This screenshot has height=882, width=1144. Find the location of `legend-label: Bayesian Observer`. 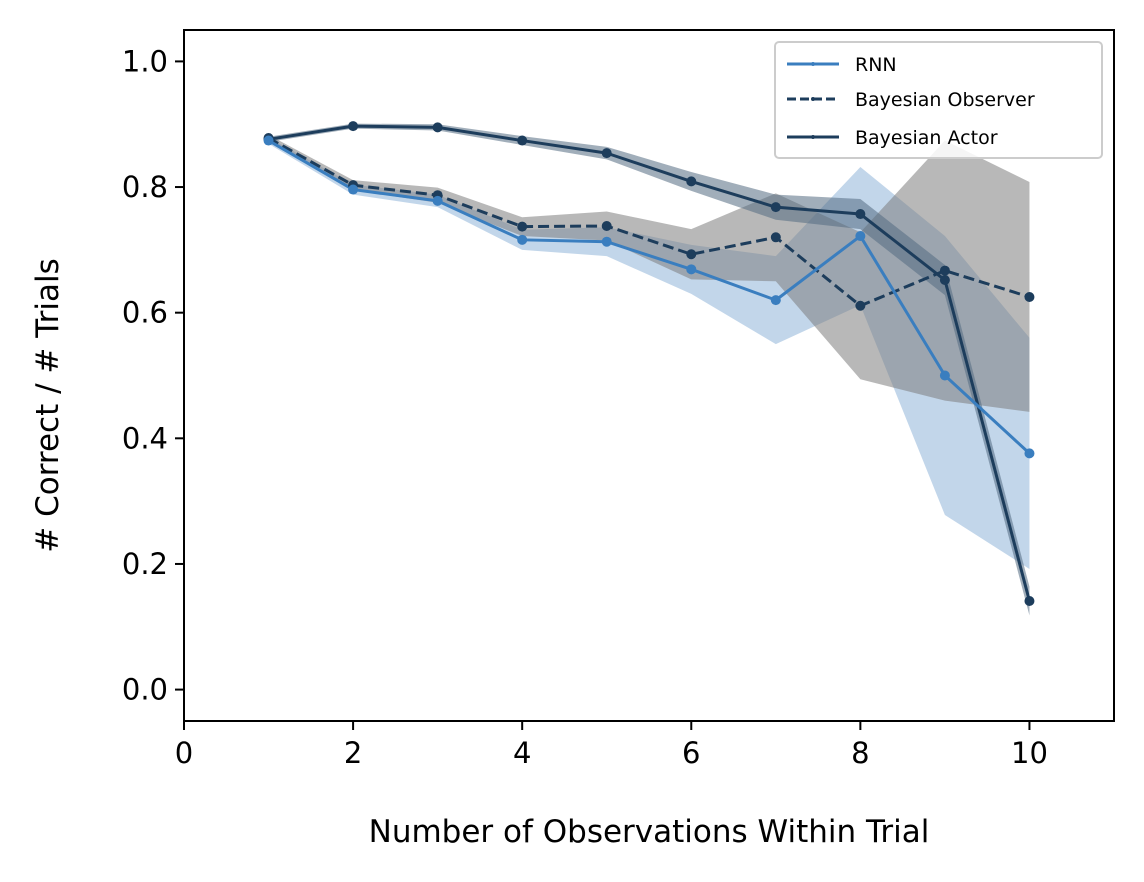

legend-label: Bayesian Observer is located at coordinates (945, 100).